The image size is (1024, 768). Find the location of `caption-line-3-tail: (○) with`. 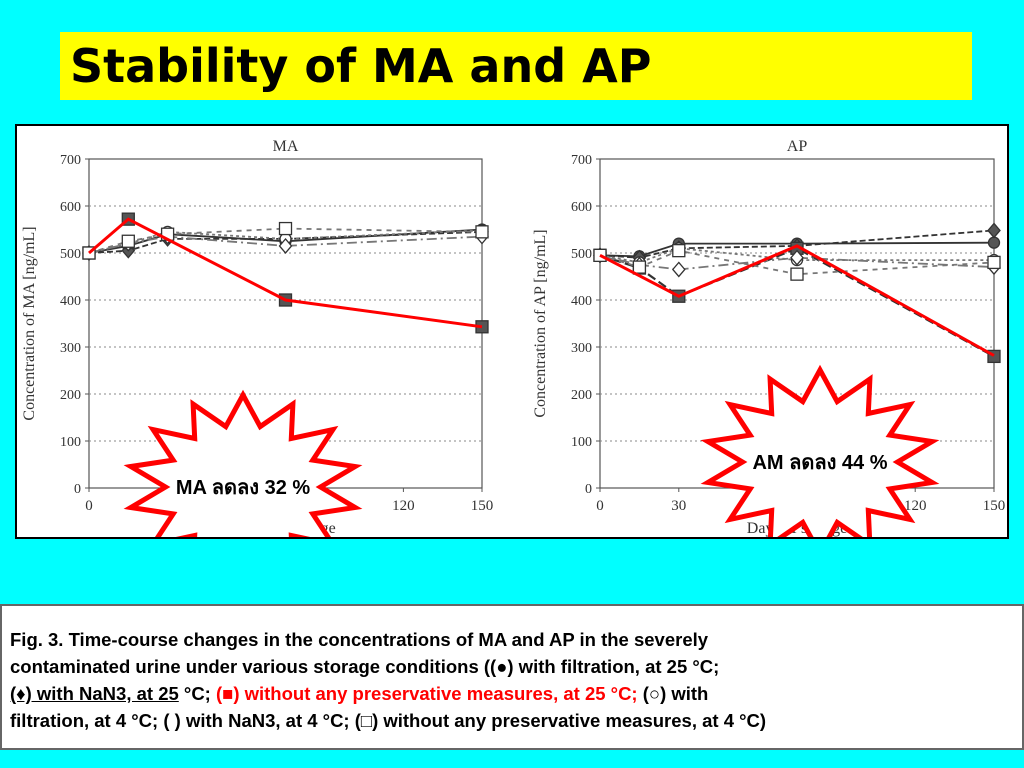

caption-line-3-tail: (○) with is located at coordinates (673, 693).